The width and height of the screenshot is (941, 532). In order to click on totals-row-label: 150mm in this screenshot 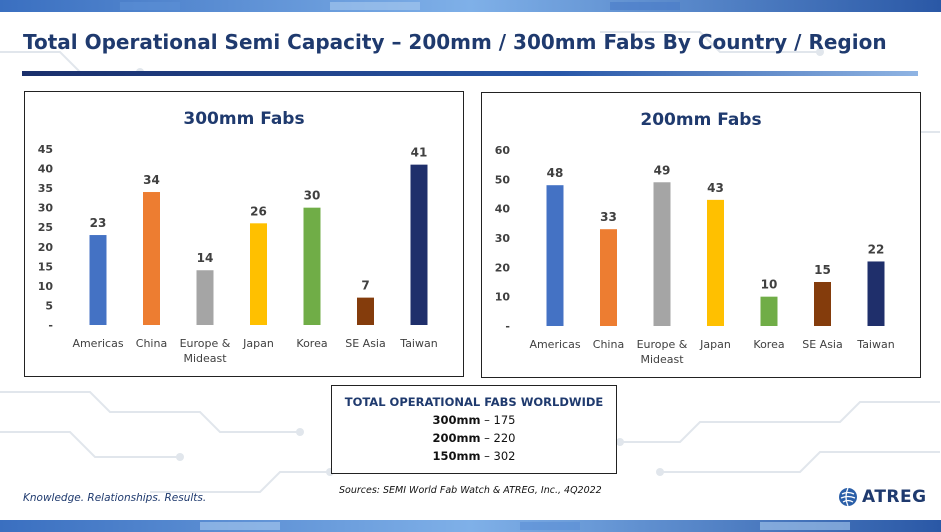, I will do `click(456, 456)`.